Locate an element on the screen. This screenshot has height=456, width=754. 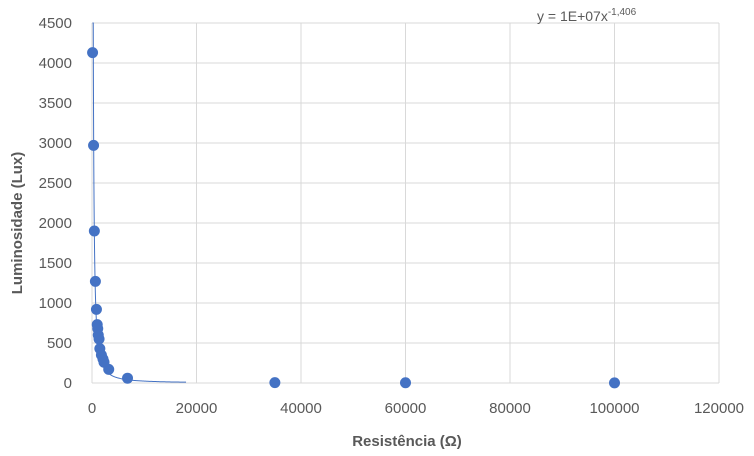
trendline-equation-exponent: -1,406 is located at coordinates (622, 12).